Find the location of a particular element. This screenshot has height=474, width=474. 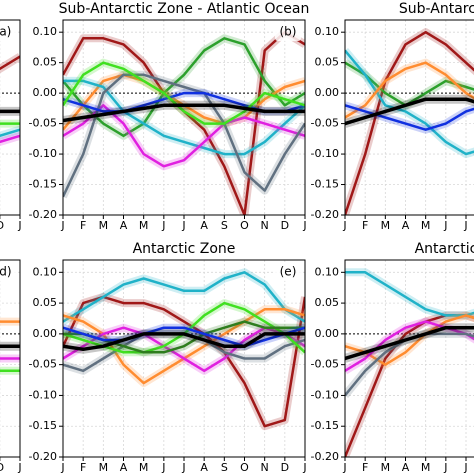

panel-label: (e) is located at coordinates (288, 272).